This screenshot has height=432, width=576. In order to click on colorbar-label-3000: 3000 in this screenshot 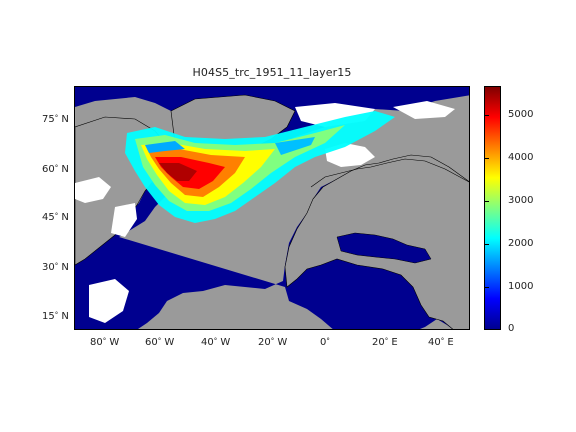, I will do `click(521, 200)`.